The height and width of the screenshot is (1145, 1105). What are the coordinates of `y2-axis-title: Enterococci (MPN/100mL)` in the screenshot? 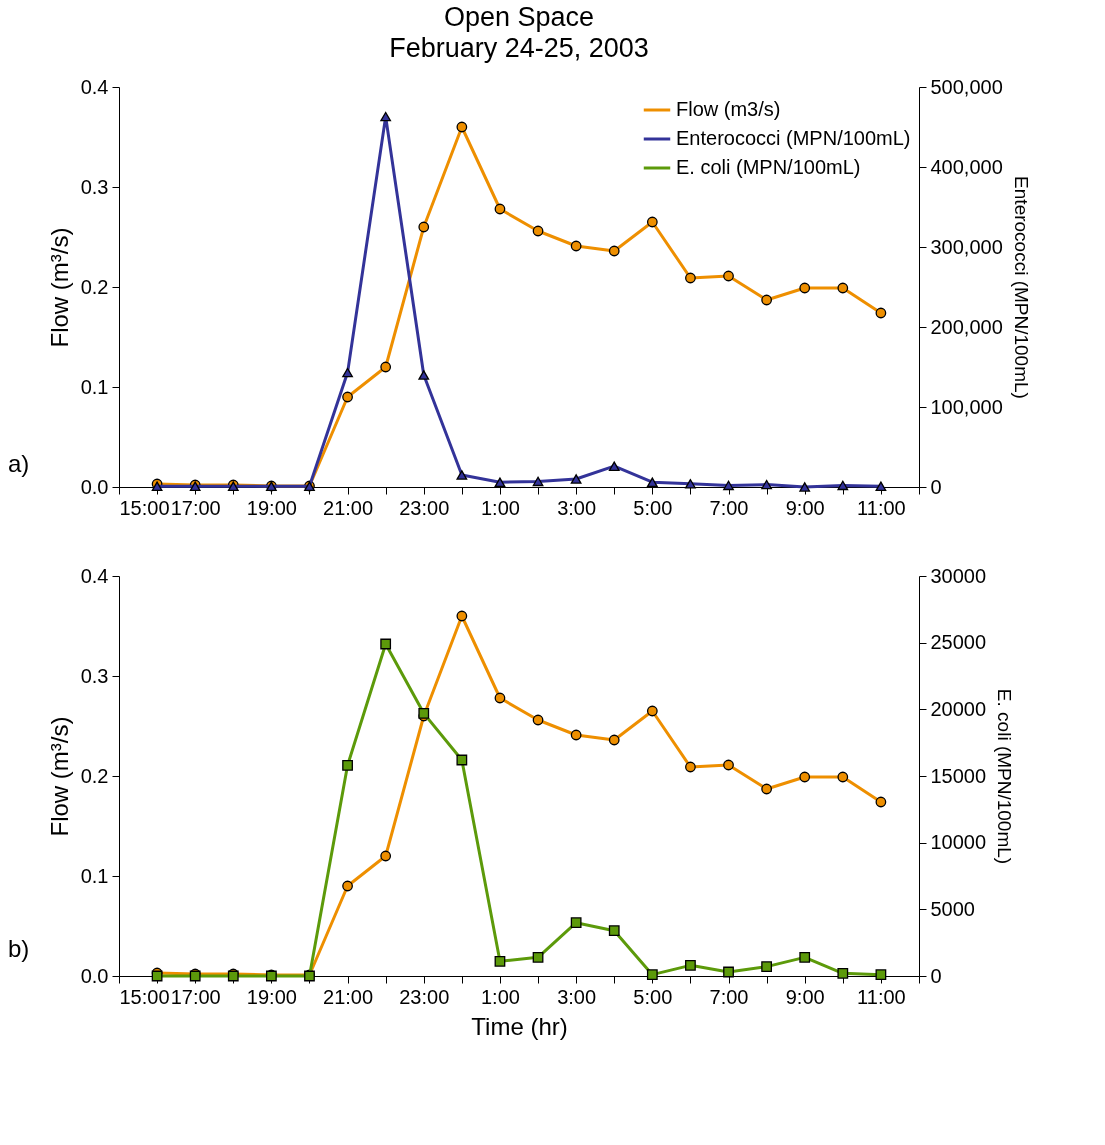 It's located at (1021, 287).